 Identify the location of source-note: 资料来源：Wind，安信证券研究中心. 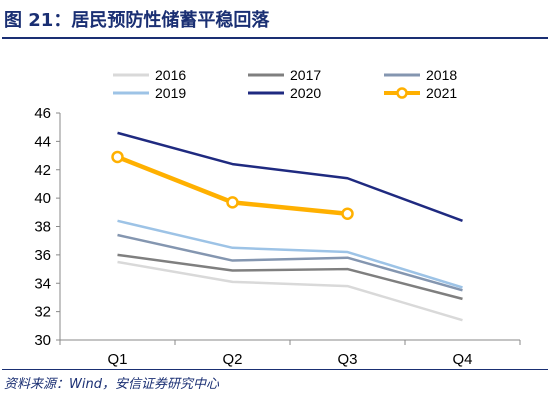
(111, 384).